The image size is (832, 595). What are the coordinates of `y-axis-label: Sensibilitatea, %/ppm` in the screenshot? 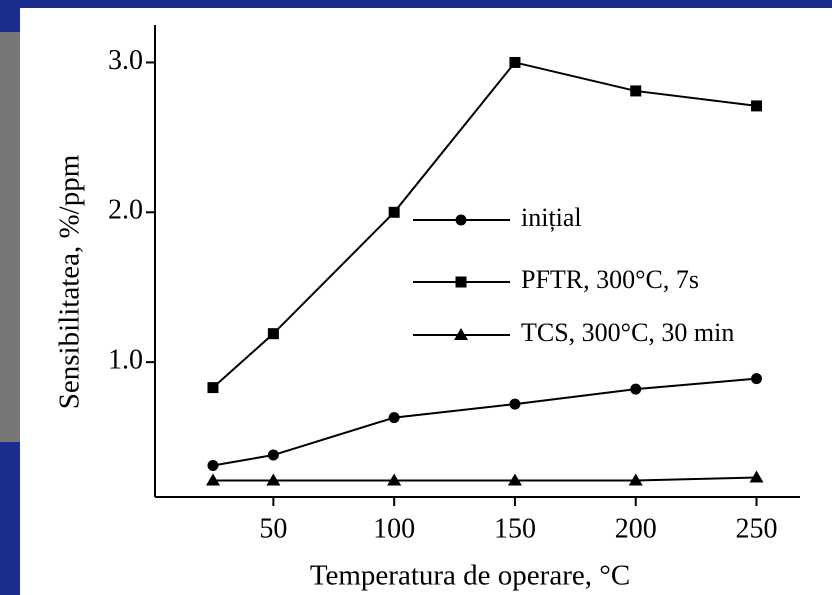 It's located at (70, 281).